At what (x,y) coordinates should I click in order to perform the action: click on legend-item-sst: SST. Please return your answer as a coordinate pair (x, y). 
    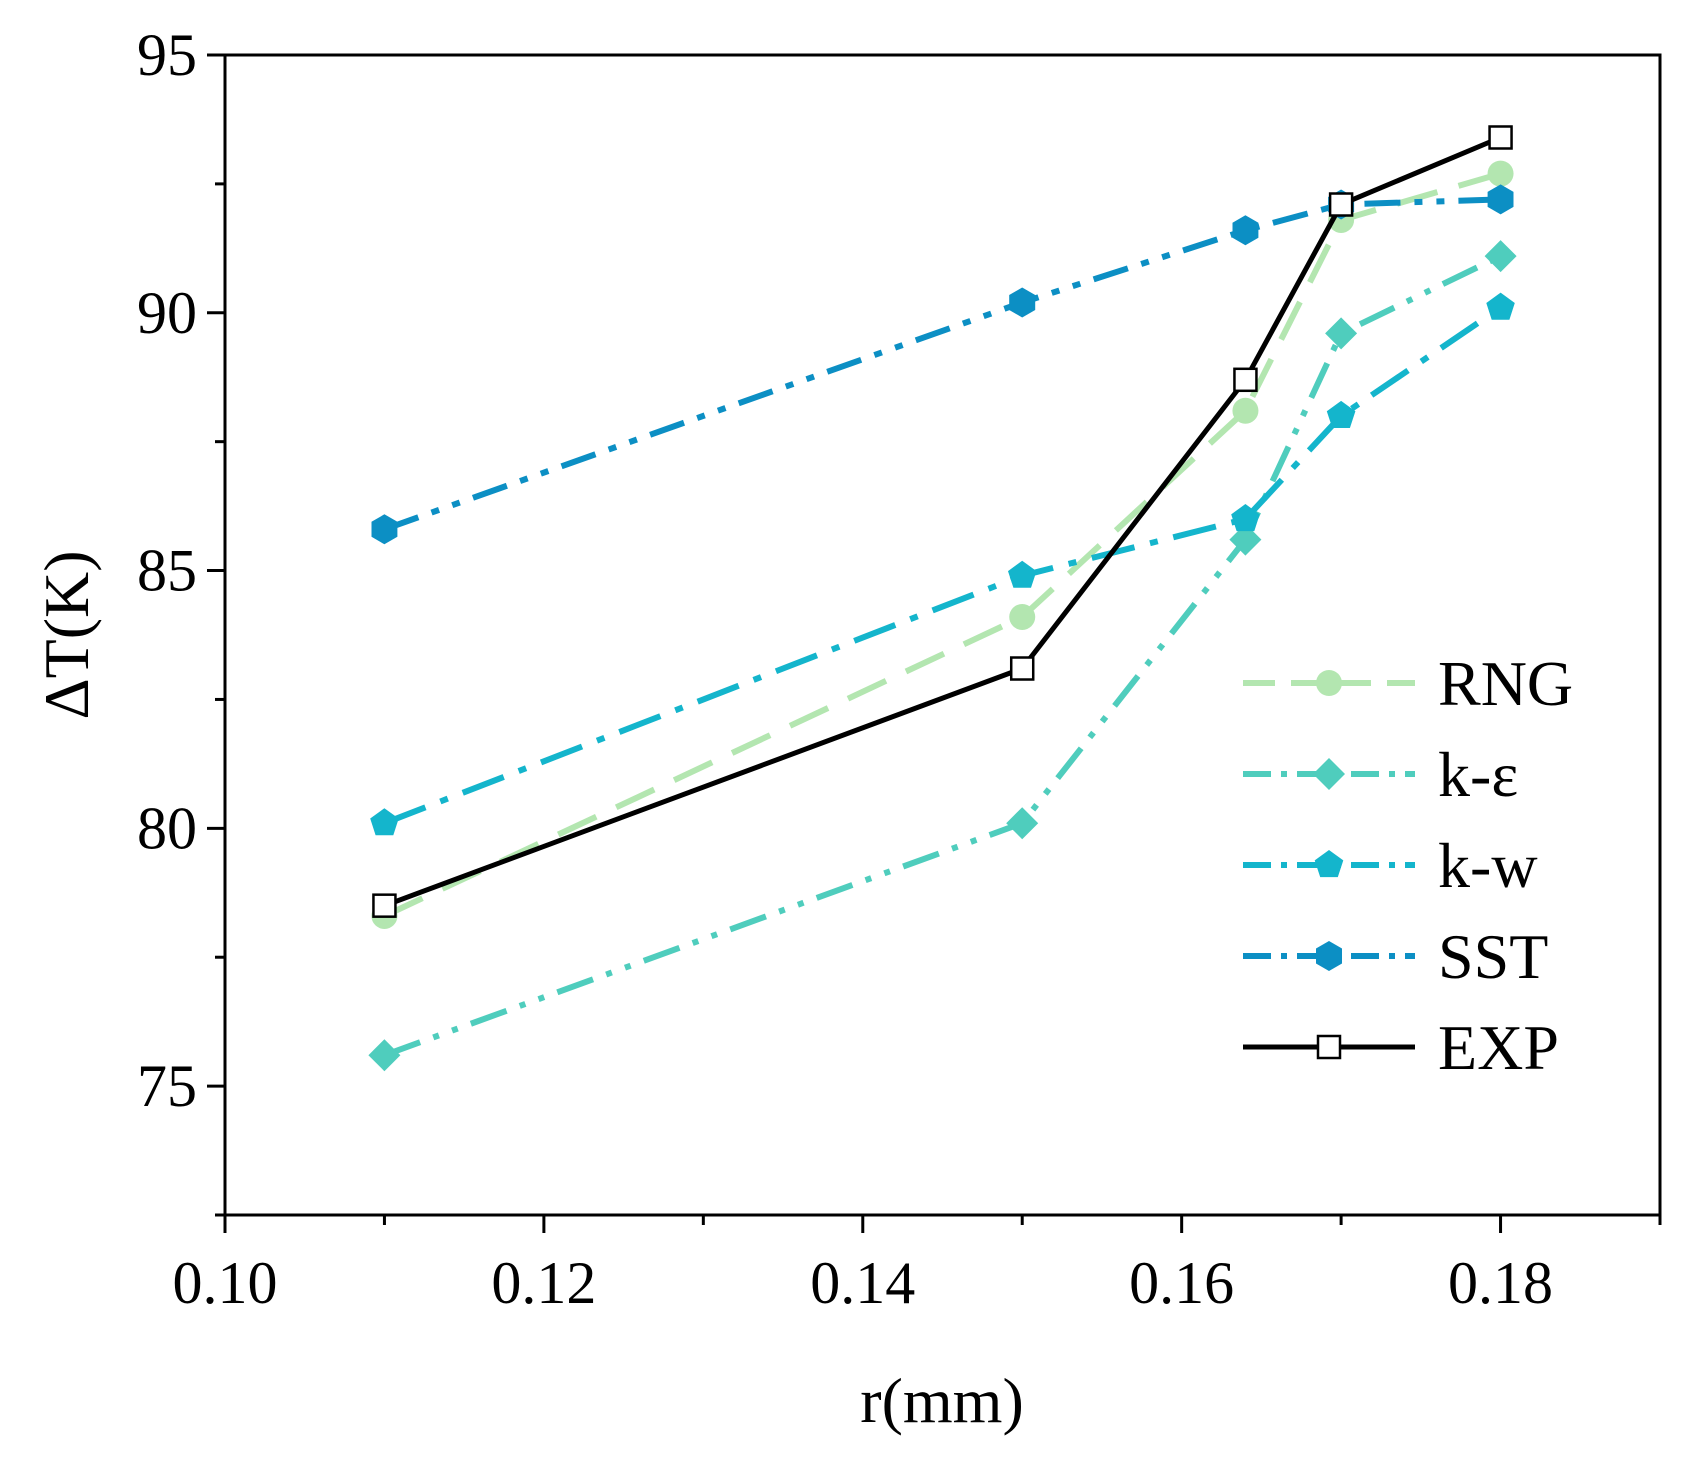
    Looking at the image, I should click on (1395, 956).